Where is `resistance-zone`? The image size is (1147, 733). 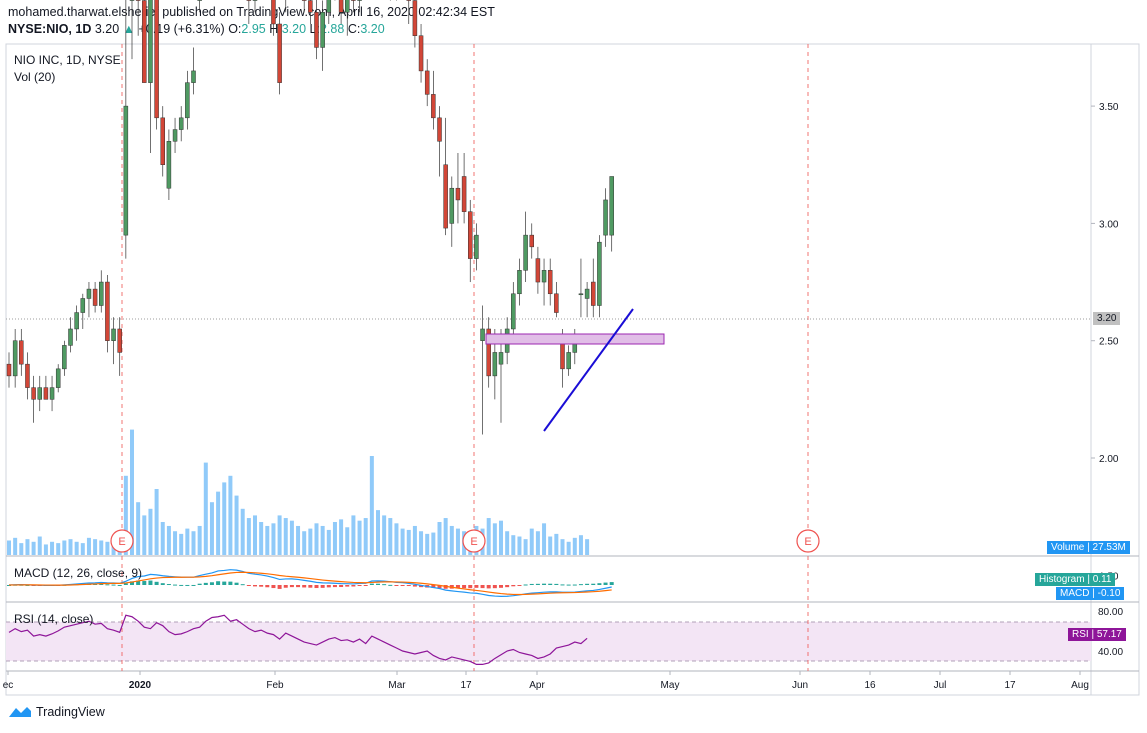 resistance-zone is located at coordinates (575, 339).